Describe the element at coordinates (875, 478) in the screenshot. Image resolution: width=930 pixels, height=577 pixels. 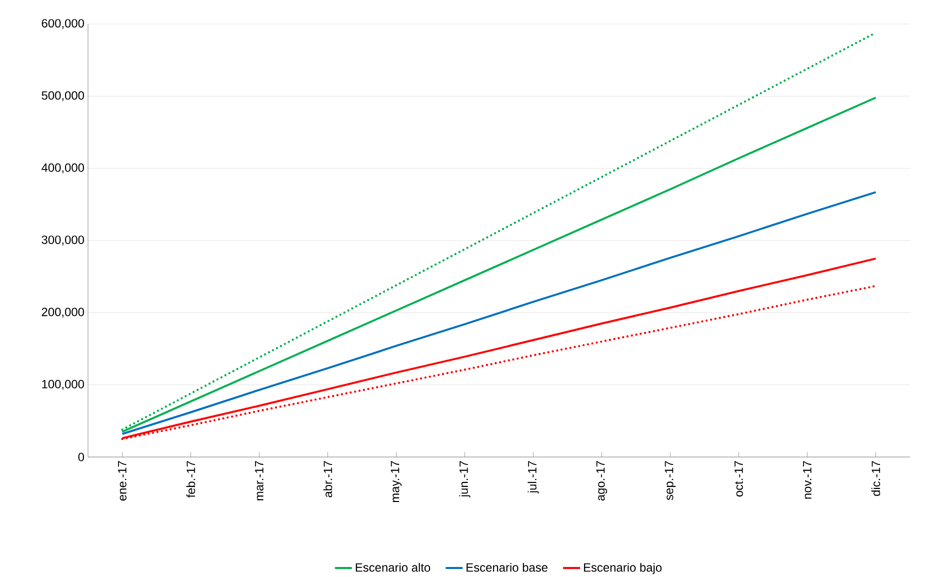
I see `x-tick-label: dic.-17` at that location.